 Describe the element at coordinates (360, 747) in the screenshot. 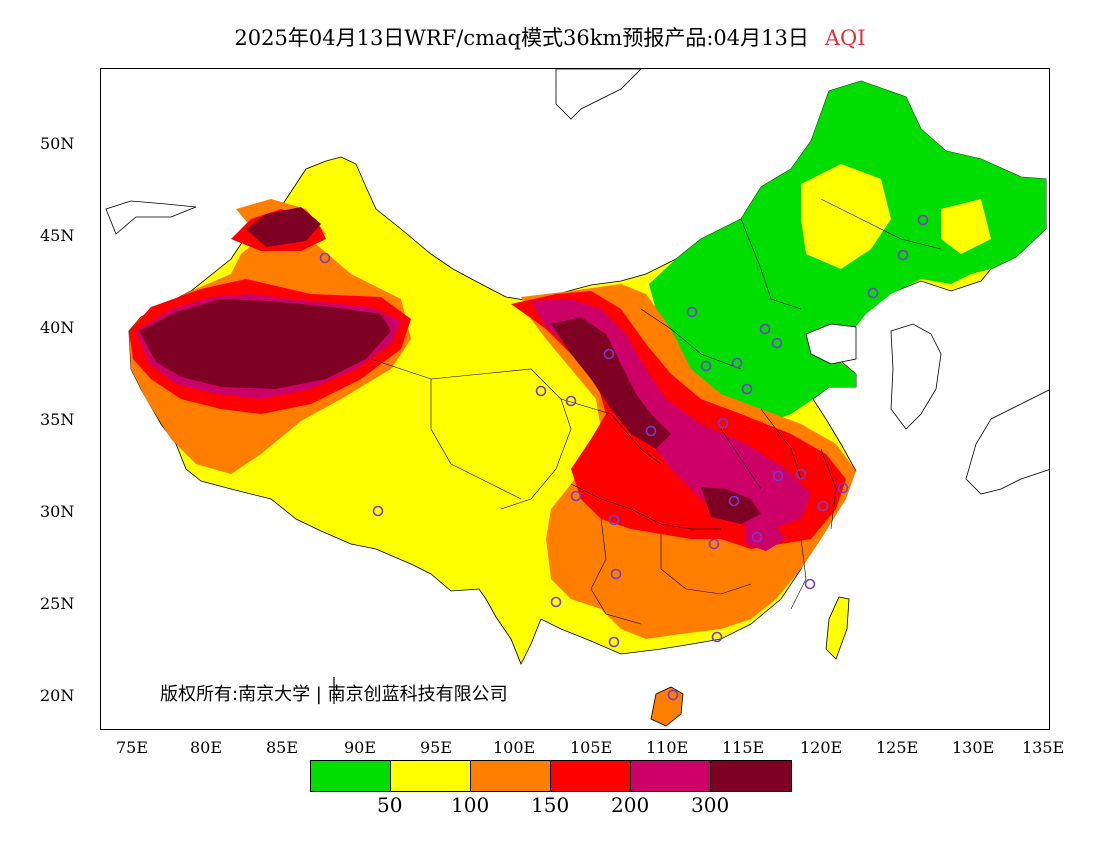

I see `x-tick-label: 90E` at that location.